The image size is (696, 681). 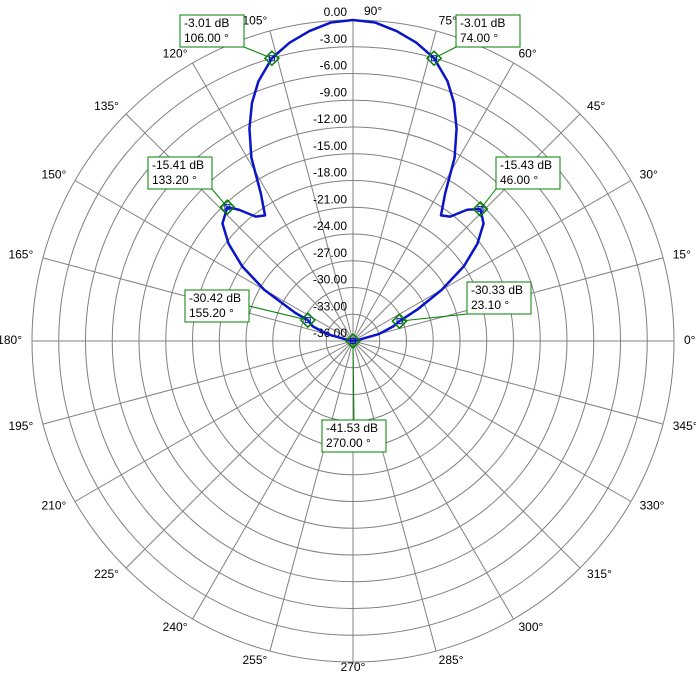 What do you see at coordinates (490, 305) in the screenshot?
I see `marker-angle-label: 23.10 °` at bounding box center [490, 305].